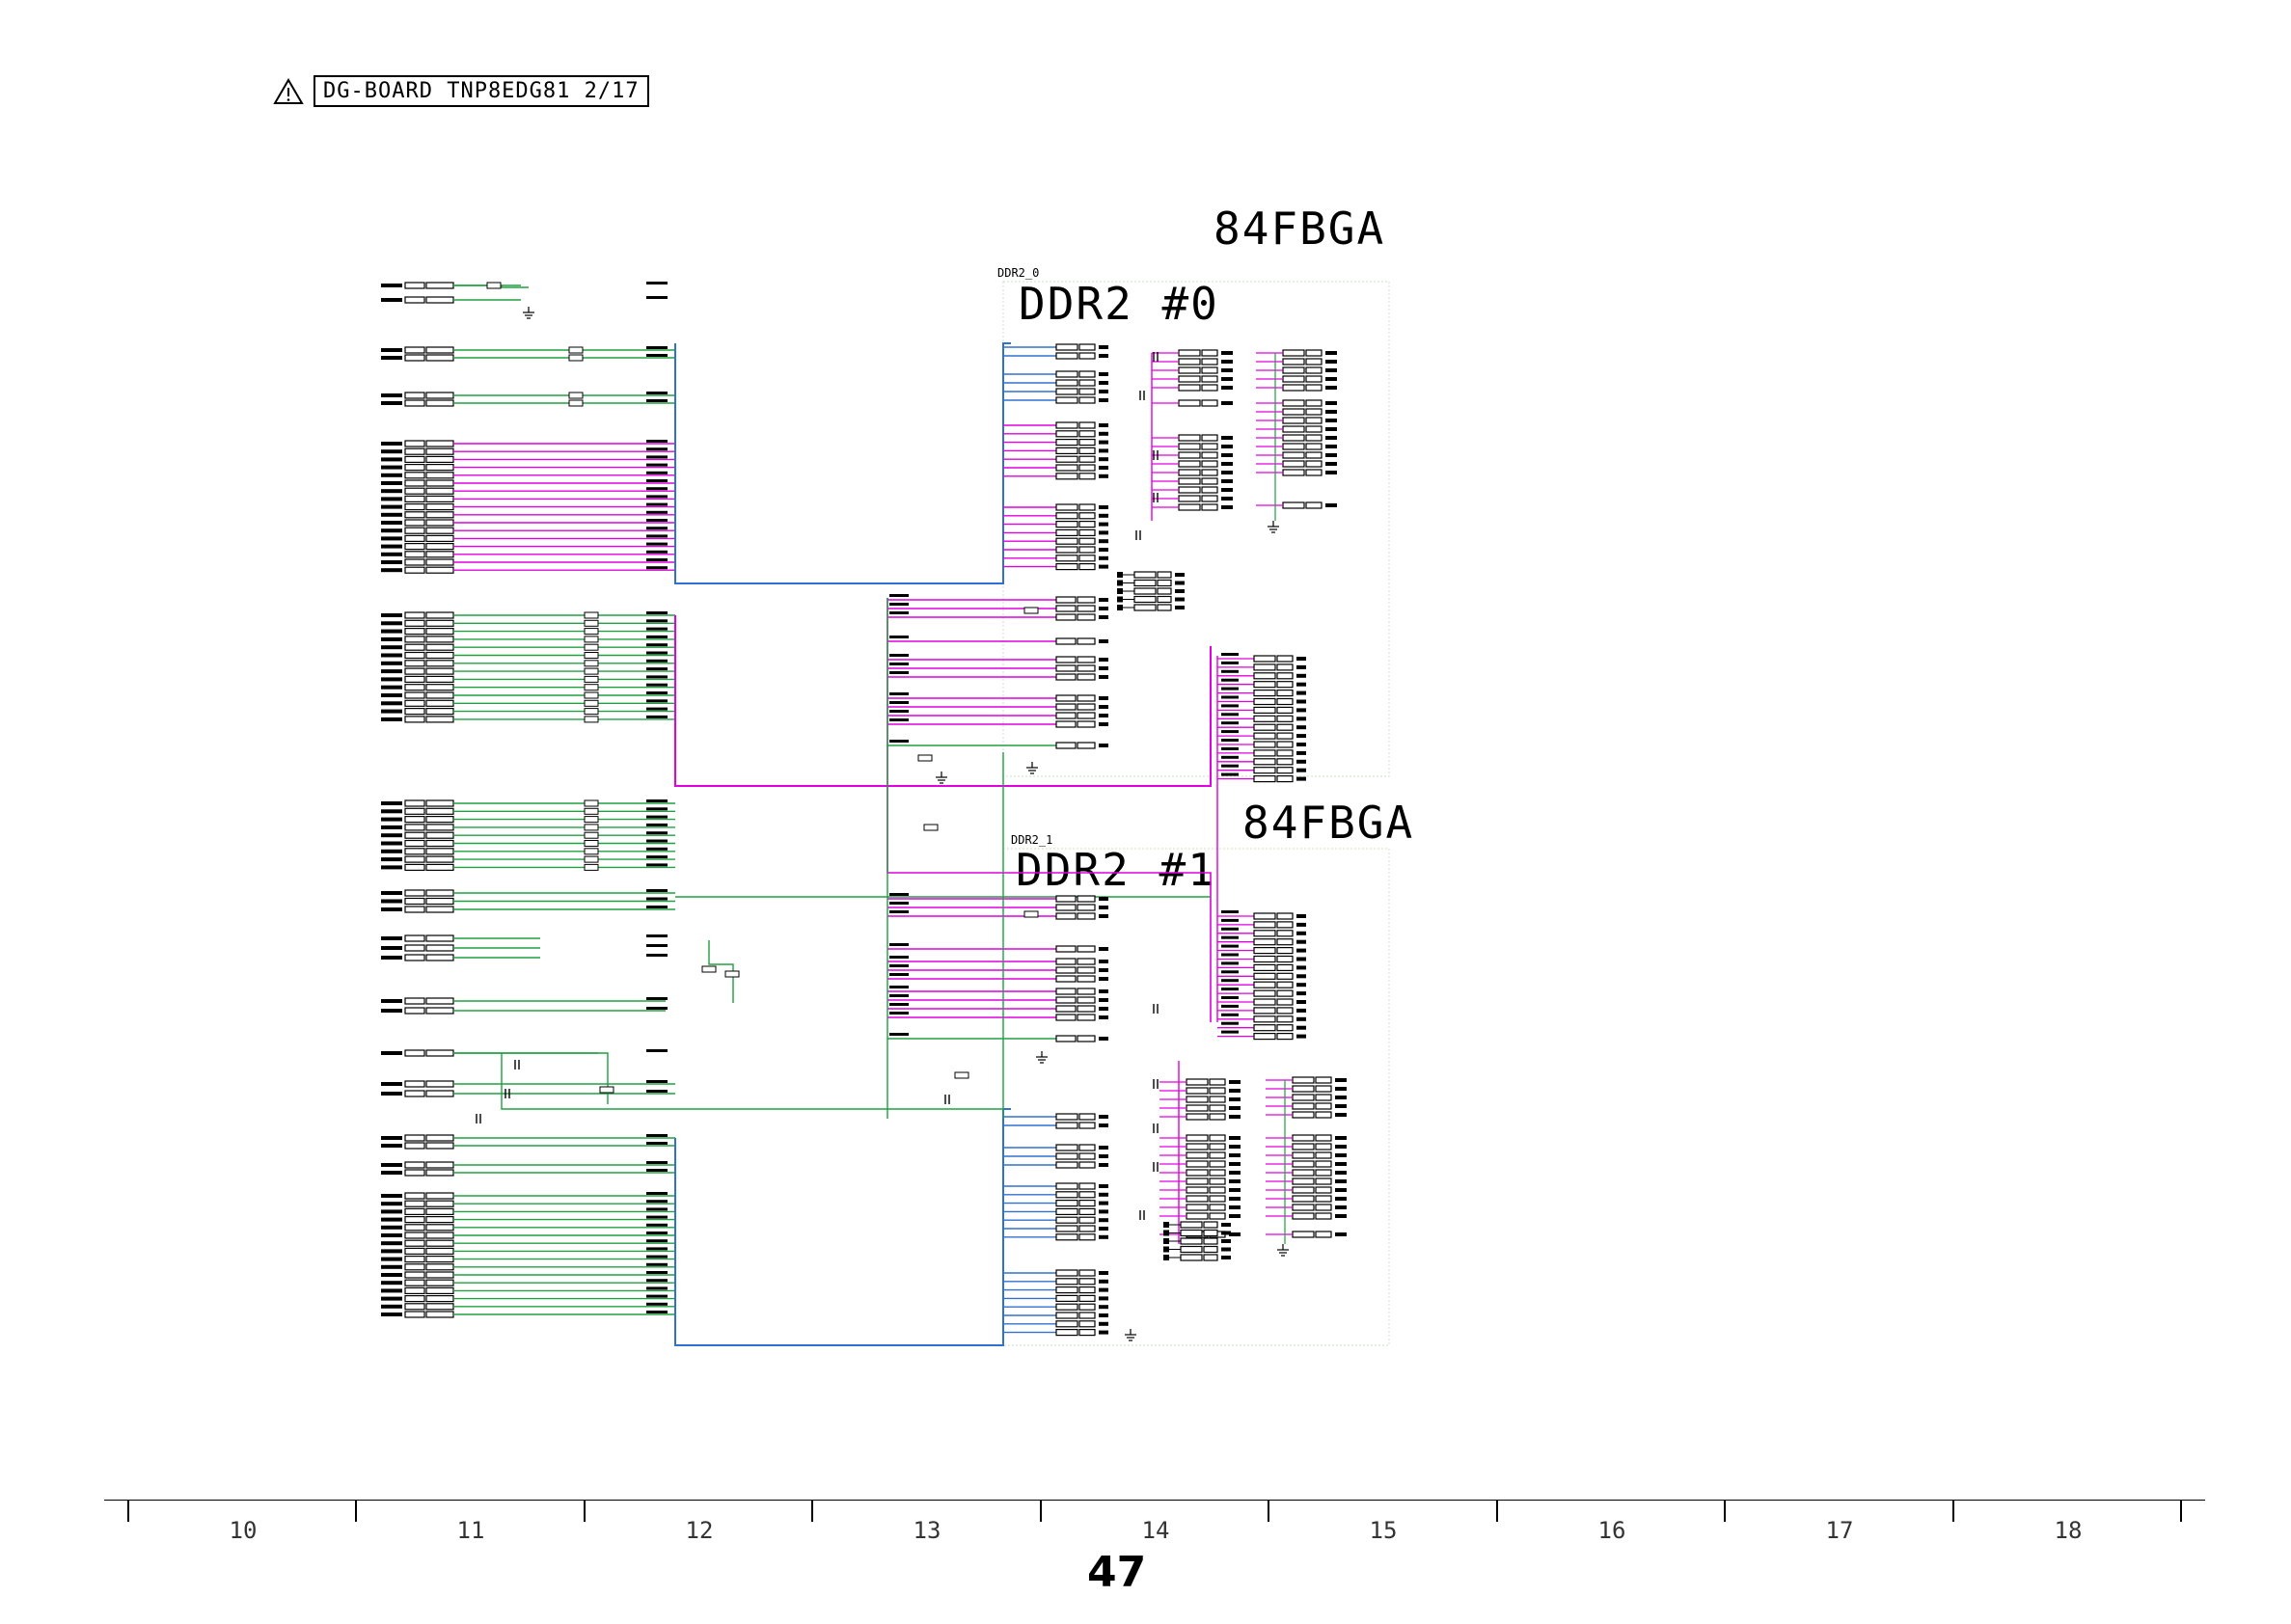 The width and height of the screenshot is (2291, 1624). Describe the element at coordinates (1611, 1530) in the screenshot. I see `ruler-col-16: 16` at that location.